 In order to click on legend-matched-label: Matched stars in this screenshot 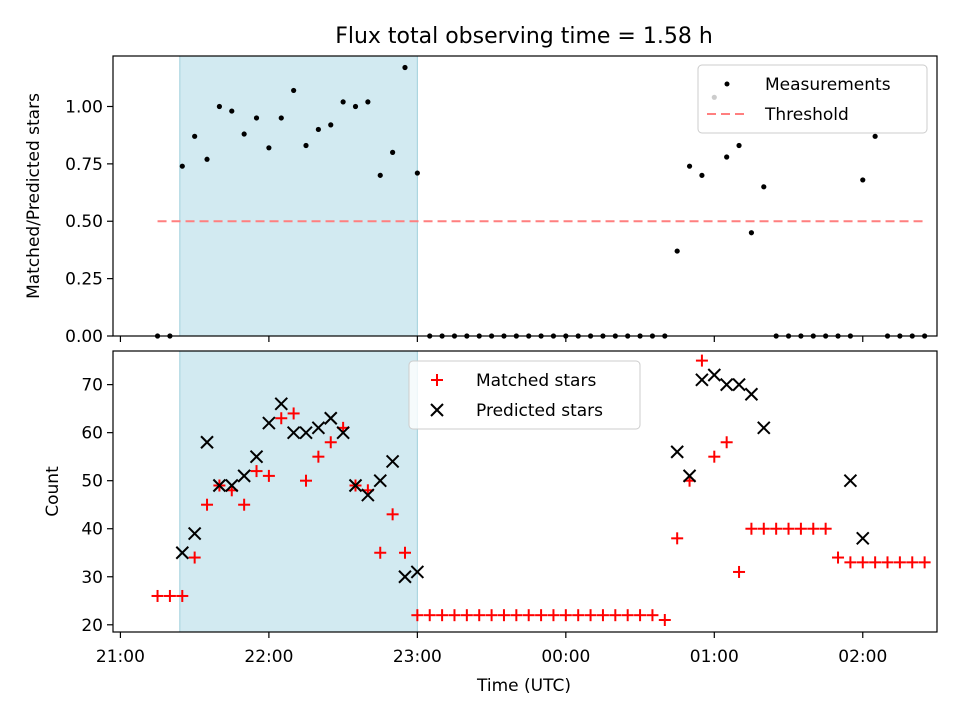, I will do `click(536, 381)`.